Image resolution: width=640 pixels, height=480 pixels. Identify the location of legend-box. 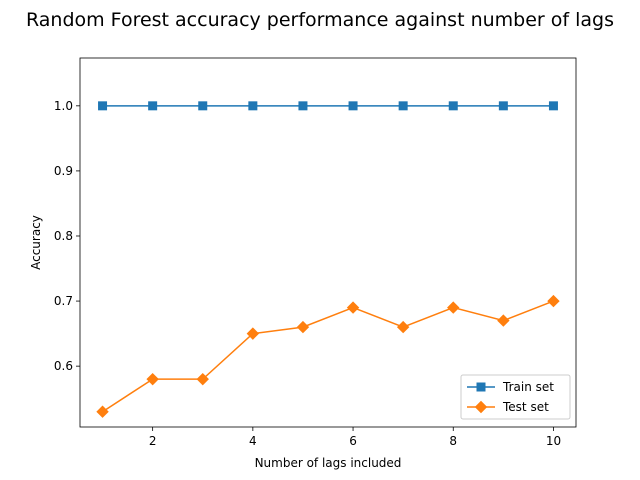
(515, 397).